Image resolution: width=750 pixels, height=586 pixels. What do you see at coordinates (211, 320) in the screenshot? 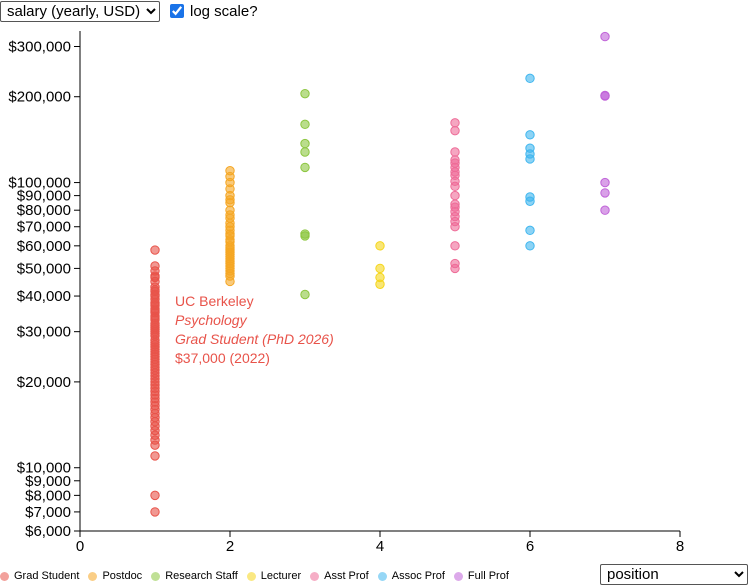
I see `annotation-line: Psychology` at bounding box center [211, 320].